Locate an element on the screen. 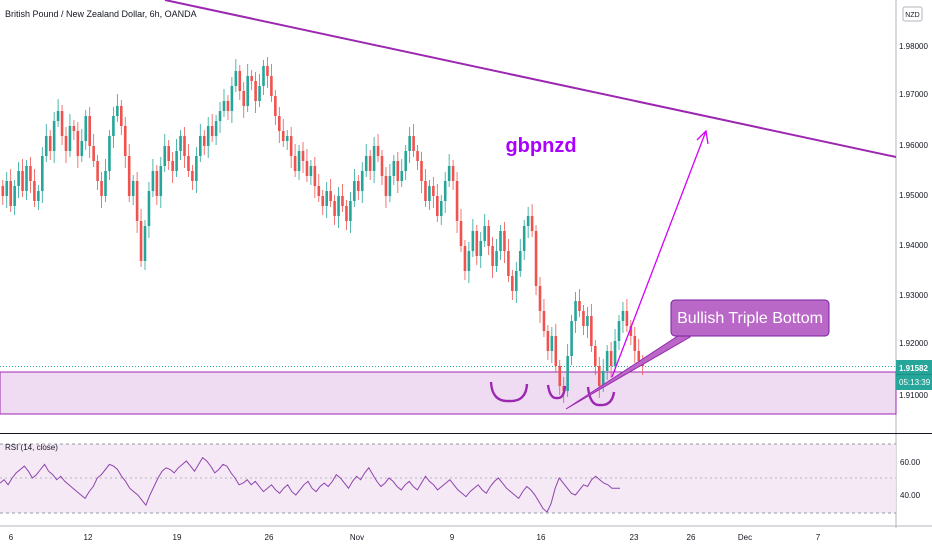 This screenshot has width=932, height=550. time-tick-label: 9 is located at coordinates (452, 537).